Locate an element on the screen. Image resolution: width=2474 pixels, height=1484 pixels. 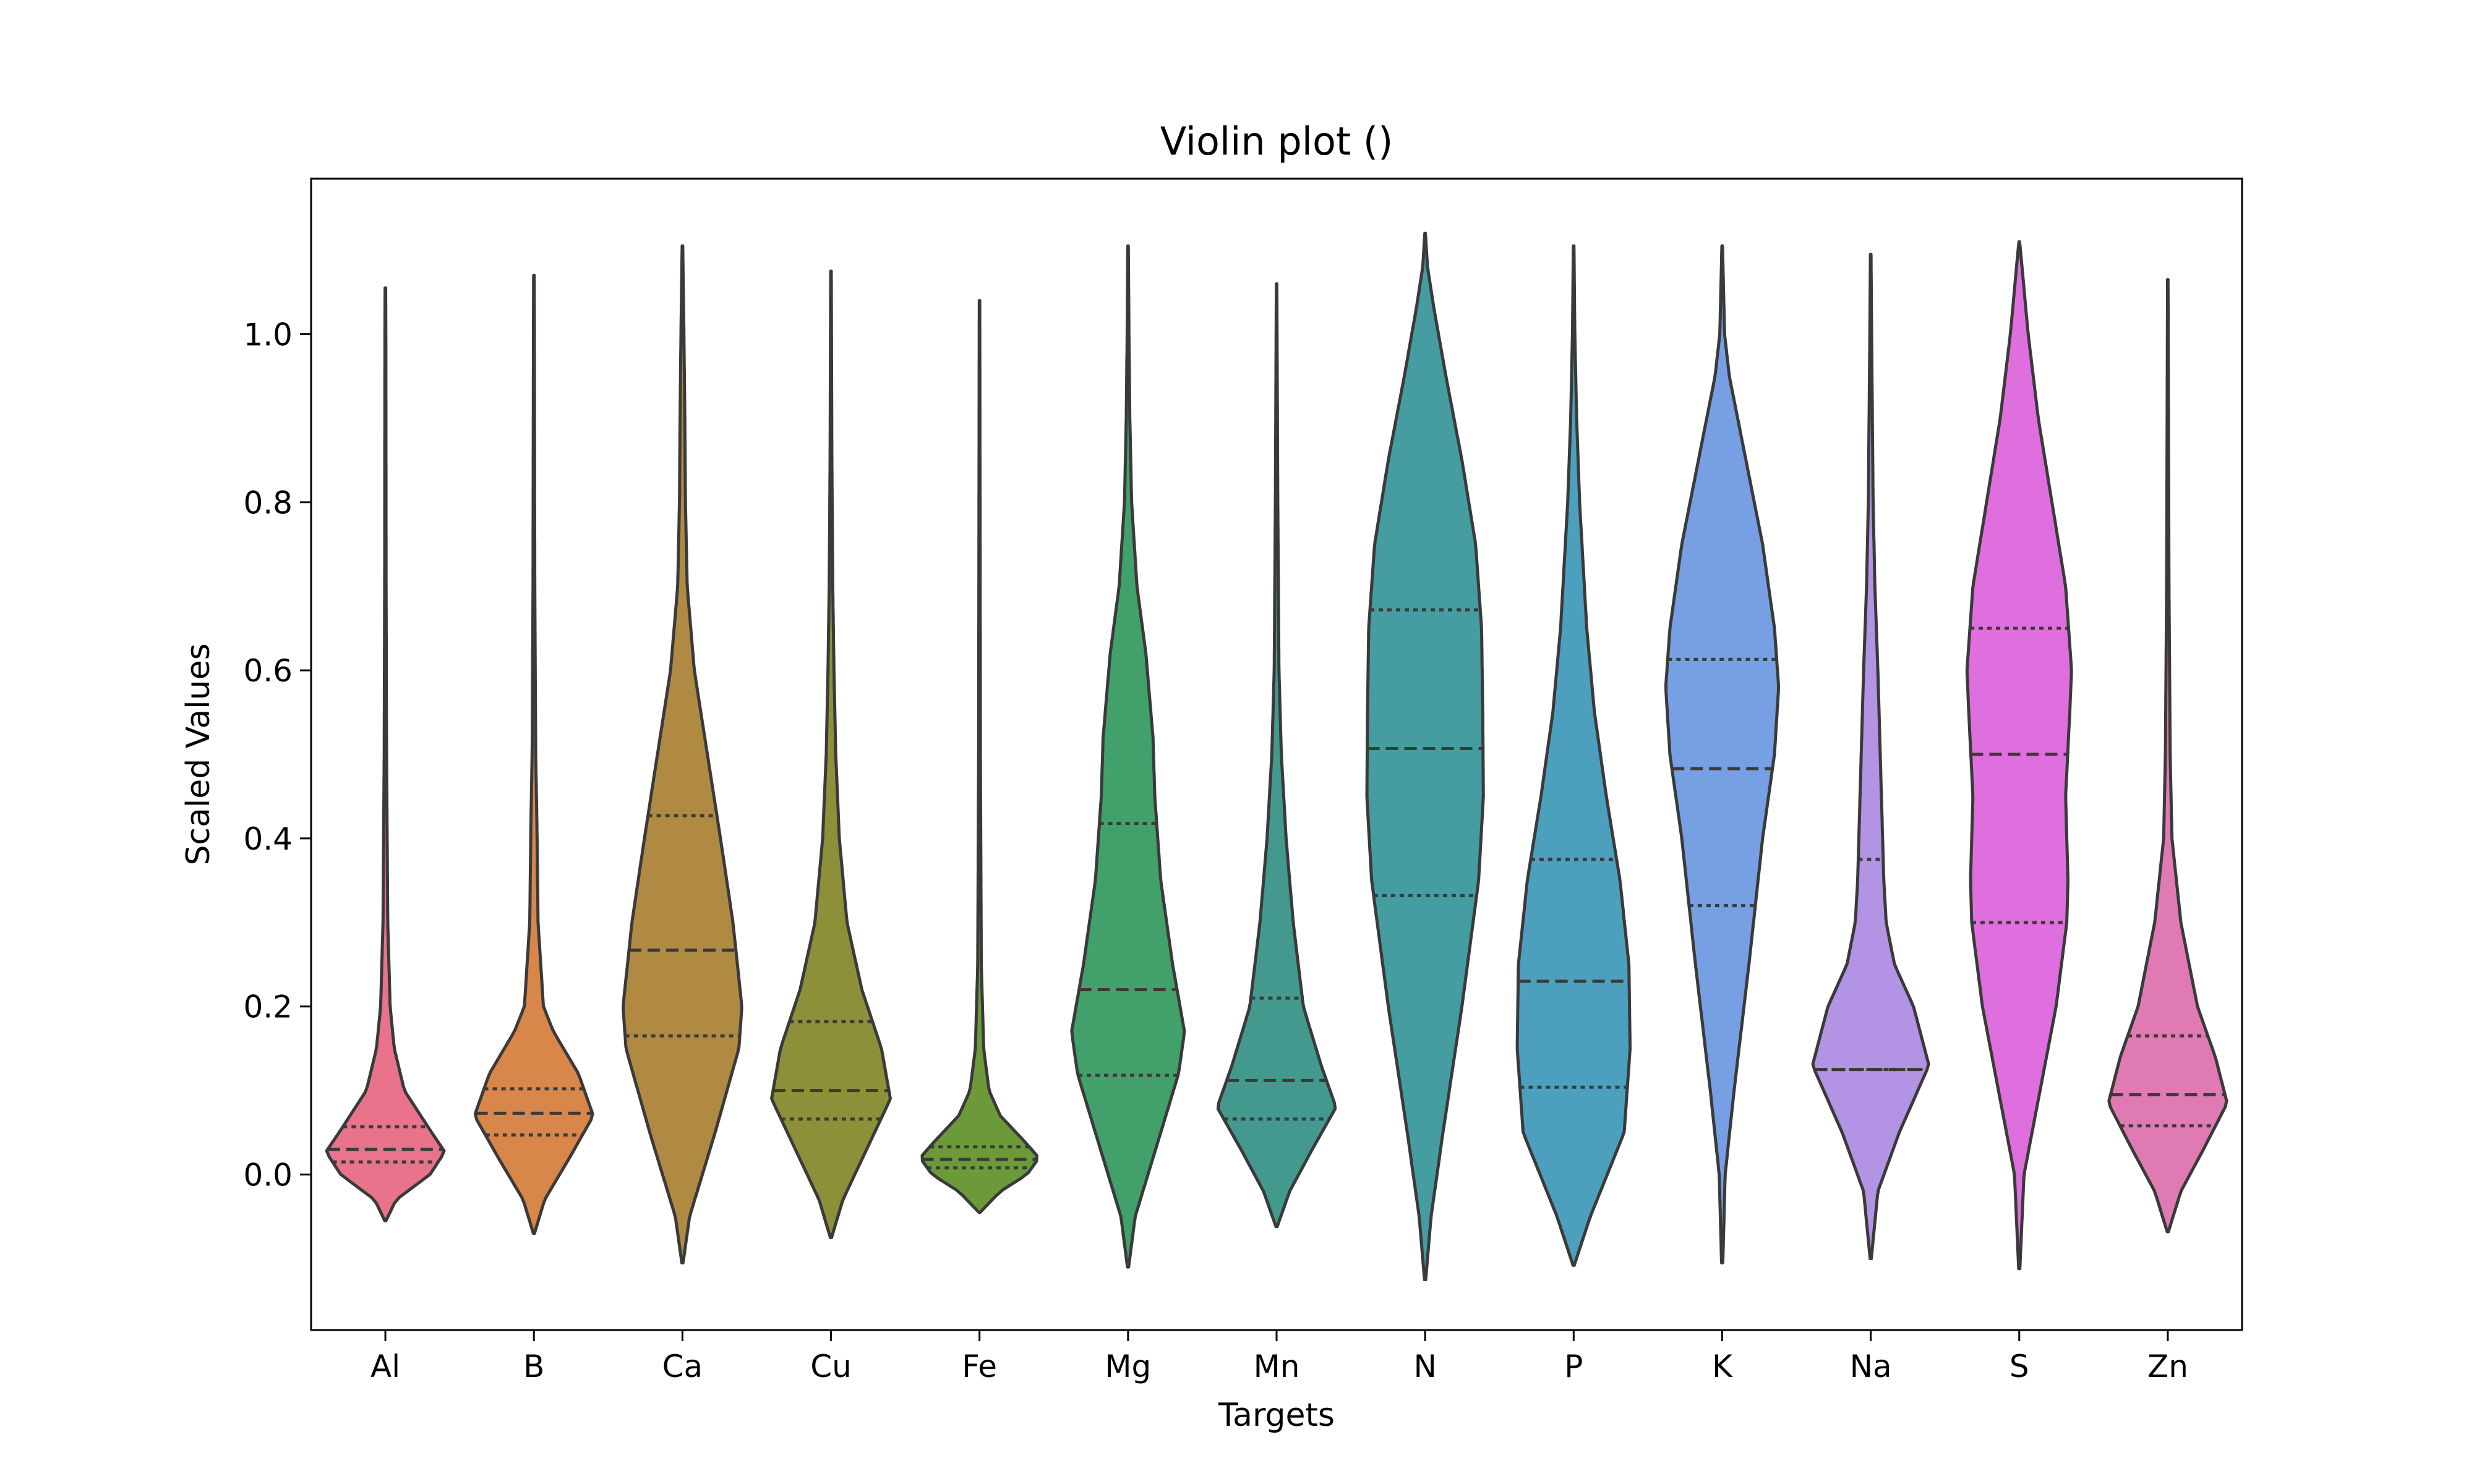
y-tick-label: 0.8 is located at coordinates (268, 503).